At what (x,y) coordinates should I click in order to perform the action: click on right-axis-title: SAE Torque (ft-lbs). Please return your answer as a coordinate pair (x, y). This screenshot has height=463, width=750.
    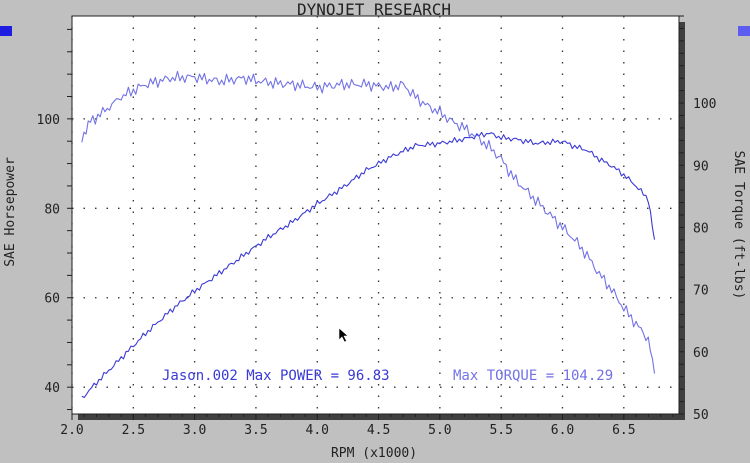
    Looking at the image, I should click on (738, 225).